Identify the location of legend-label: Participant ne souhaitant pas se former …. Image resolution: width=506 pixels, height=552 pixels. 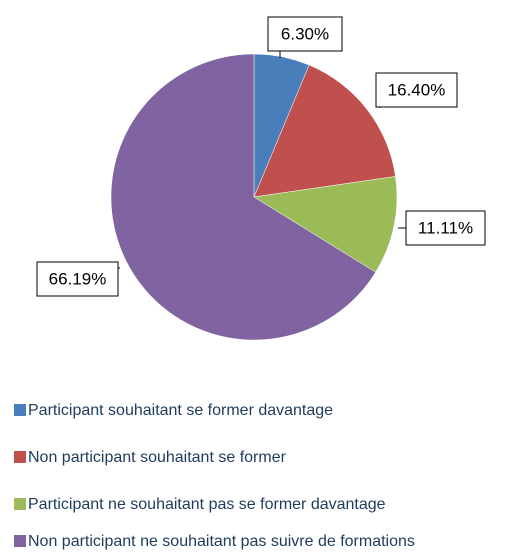
(207, 504).